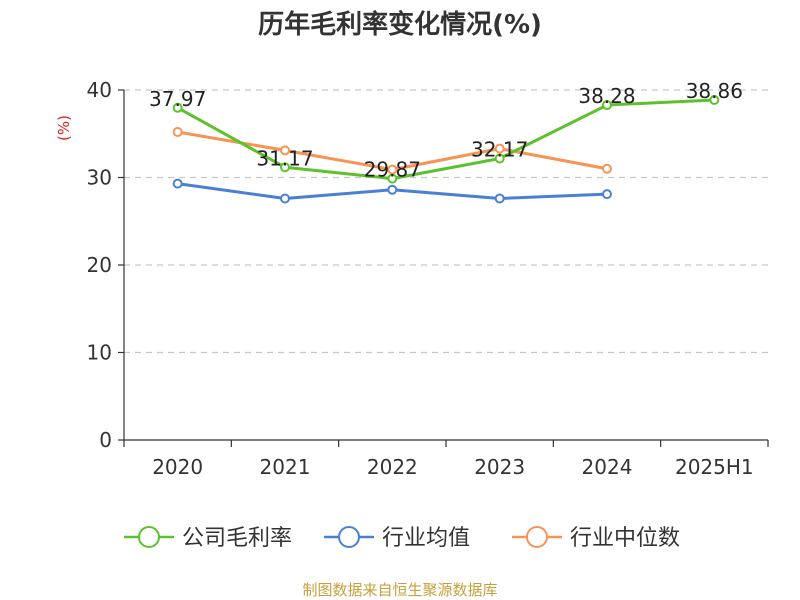  What do you see at coordinates (714, 467) in the screenshot?
I see `x-tick-label: 2025H1` at bounding box center [714, 467].